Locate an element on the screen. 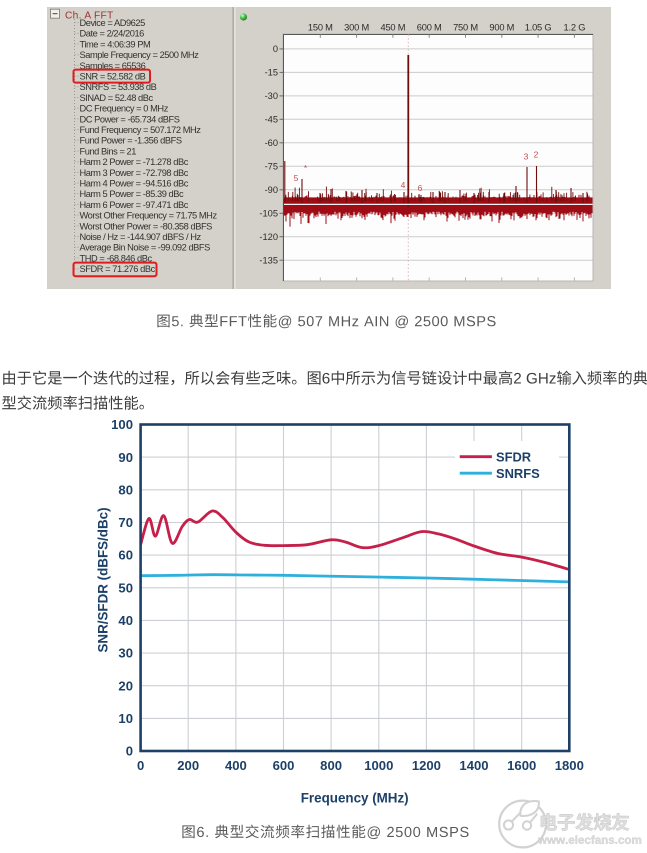 The height and width of the screenshot is (853, 647). svg-text: Harm 3 Power = -72.798 dBc is located at coordinates (134, 173).